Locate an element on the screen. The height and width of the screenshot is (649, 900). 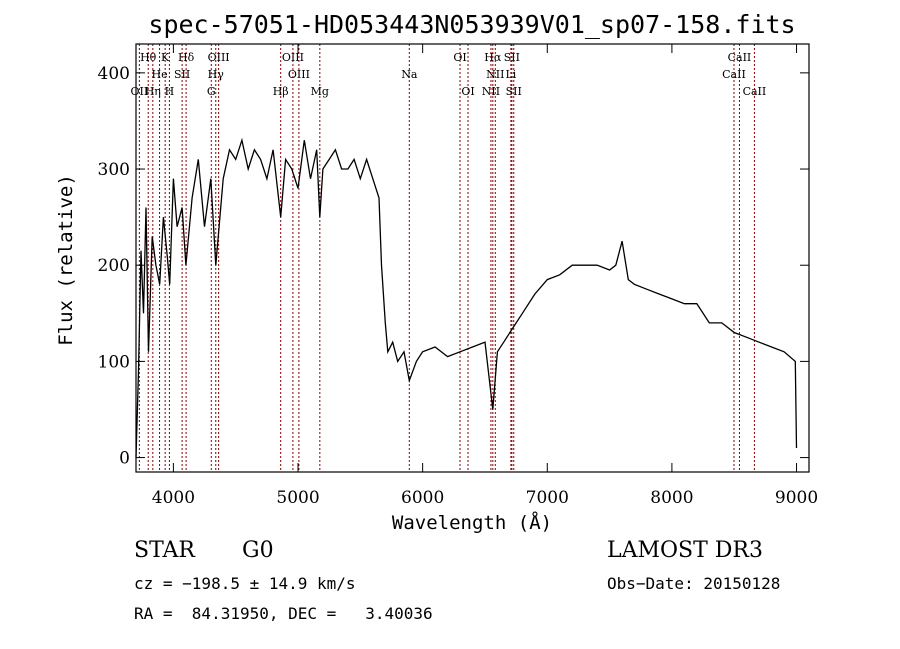
redshift-velocity: cz = −198.5 ± 14.9 km/s is located at coordinates (245, 583).